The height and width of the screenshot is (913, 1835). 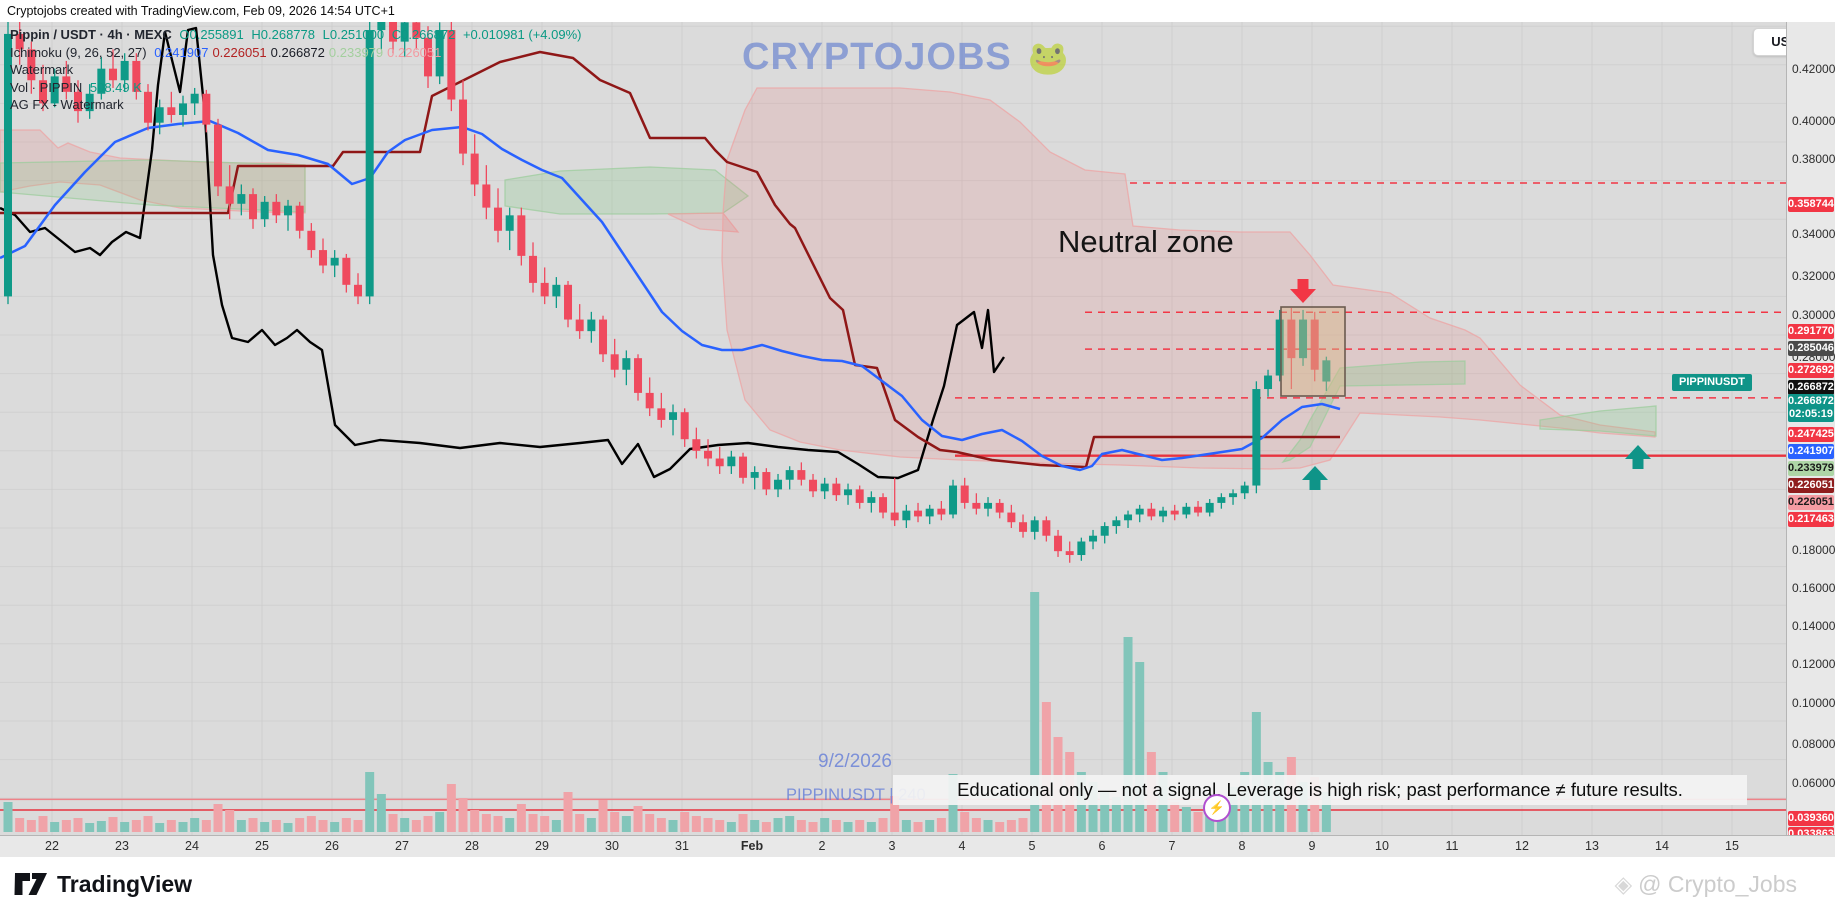 I want to click on ichimoku-values: 0.241907 0.226051 0.266872 0.233979 0.226051, so click(x=295, y=52).